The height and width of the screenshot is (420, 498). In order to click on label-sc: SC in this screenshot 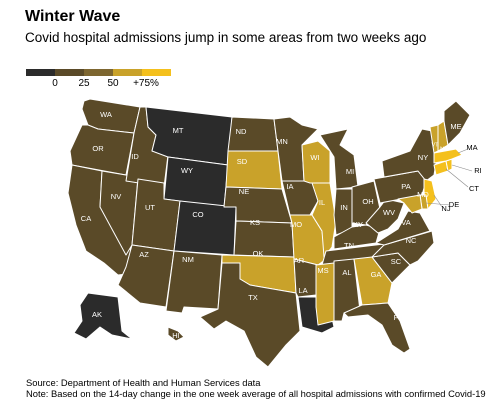, I will do `click(396, 261)`.